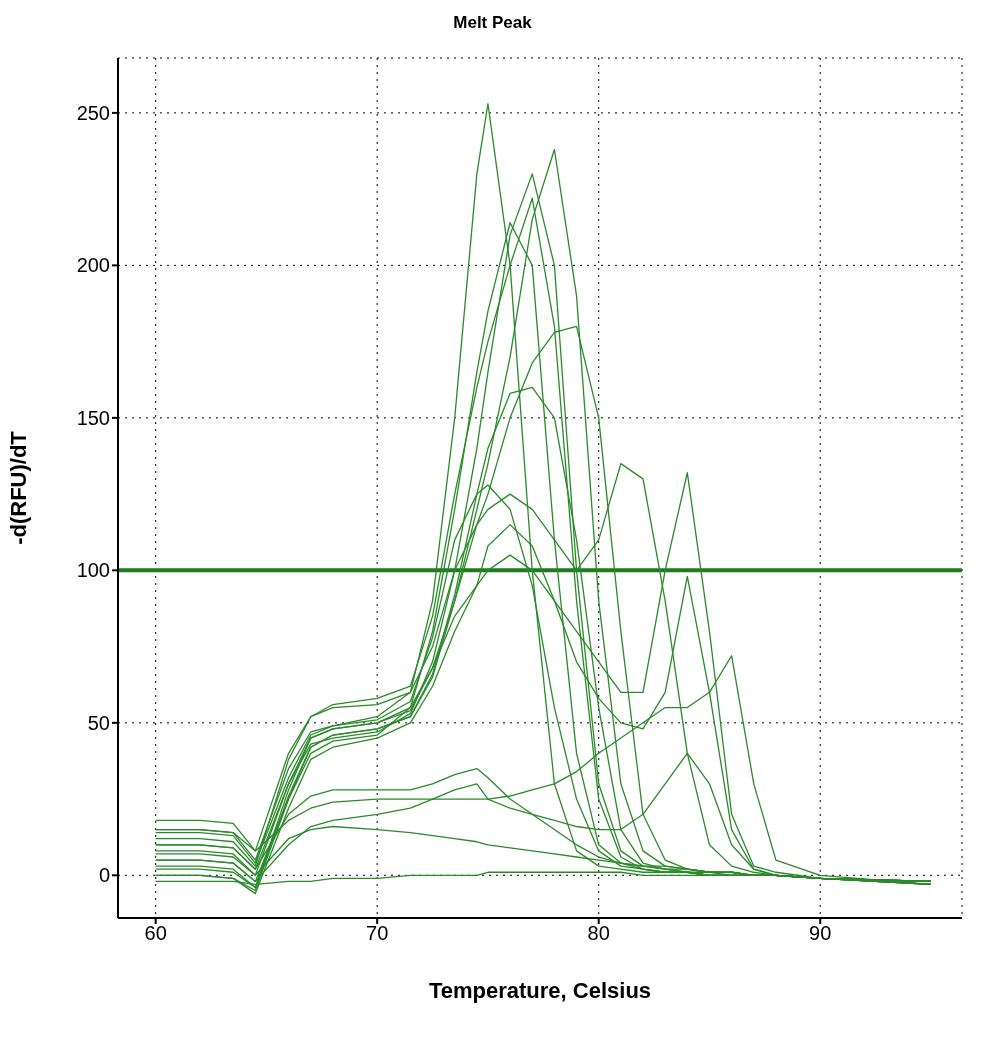 The height and width of the screenshot is (1047, 985). I want to click on x-tick-label: 90, so click(820, 933).